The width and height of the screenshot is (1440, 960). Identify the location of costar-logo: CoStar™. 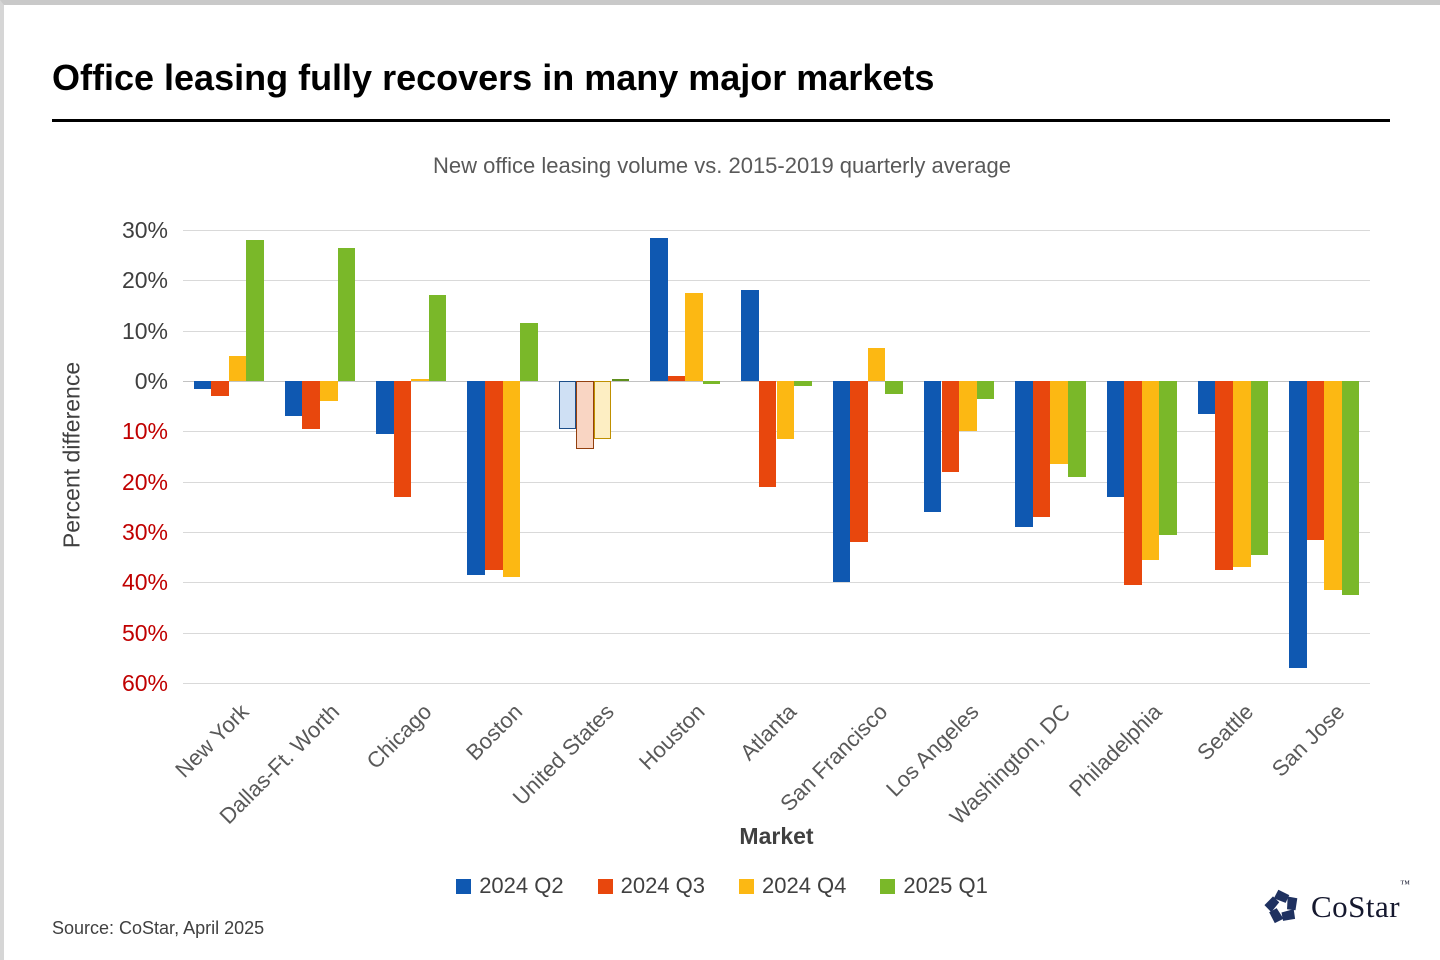
(1336, 903).